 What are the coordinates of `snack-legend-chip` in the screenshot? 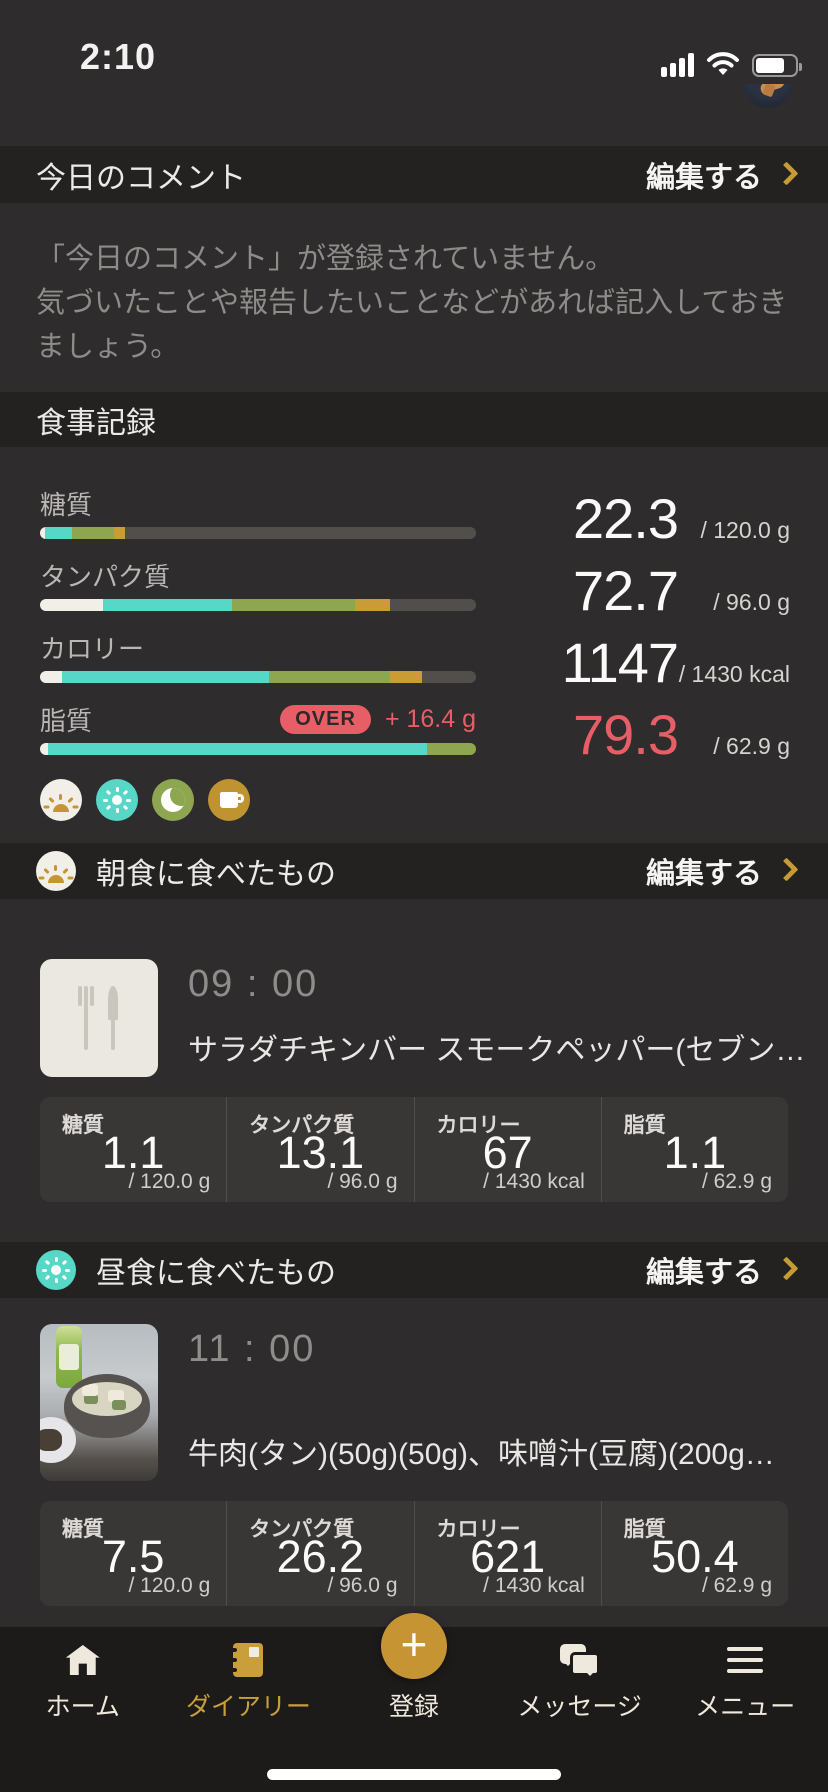 It's located at (229, 800).